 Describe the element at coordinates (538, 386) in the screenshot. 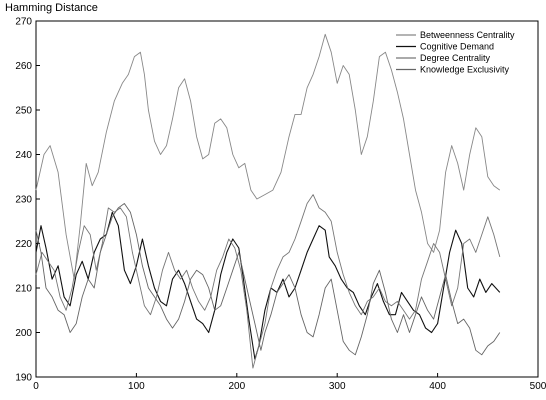

I see `x-tick-label: 500` at that location.